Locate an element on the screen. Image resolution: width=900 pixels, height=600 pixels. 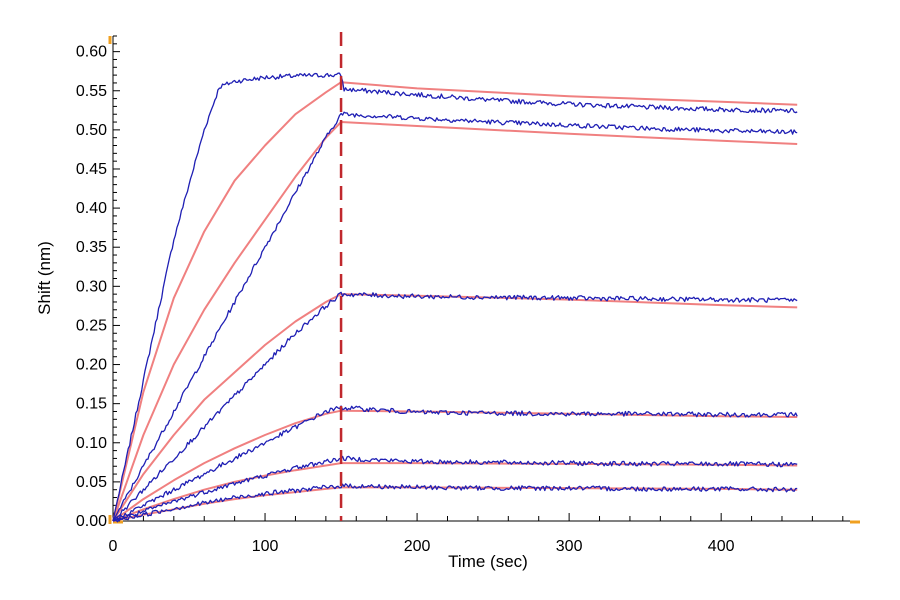
y-tick-label: 0.45 is located at coordinates (91, 169).